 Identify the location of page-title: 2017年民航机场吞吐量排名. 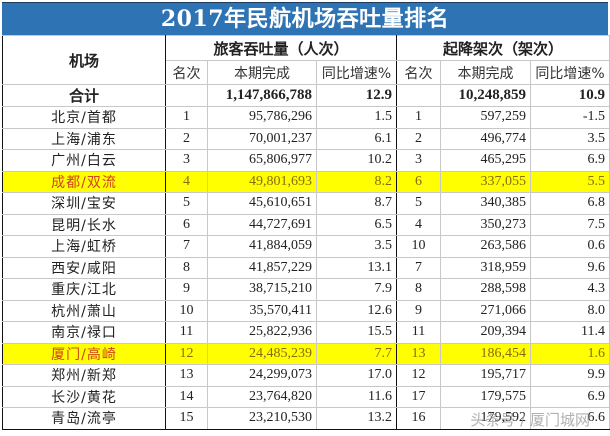
(305, 19).